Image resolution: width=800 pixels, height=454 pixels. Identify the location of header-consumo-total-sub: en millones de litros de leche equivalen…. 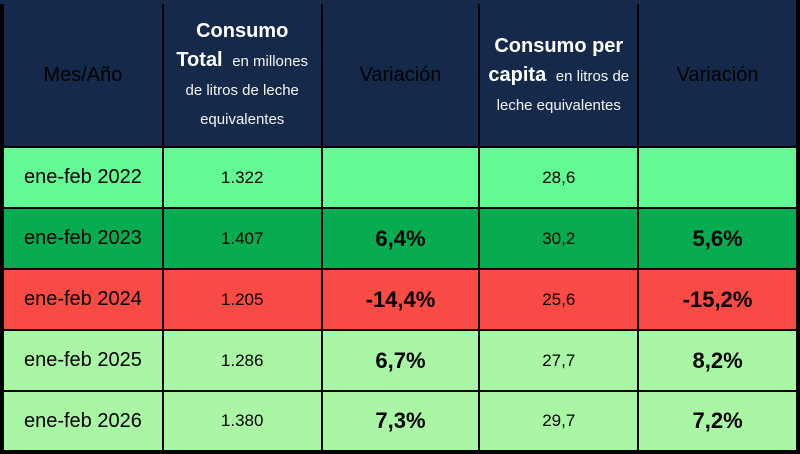
(247, 90).